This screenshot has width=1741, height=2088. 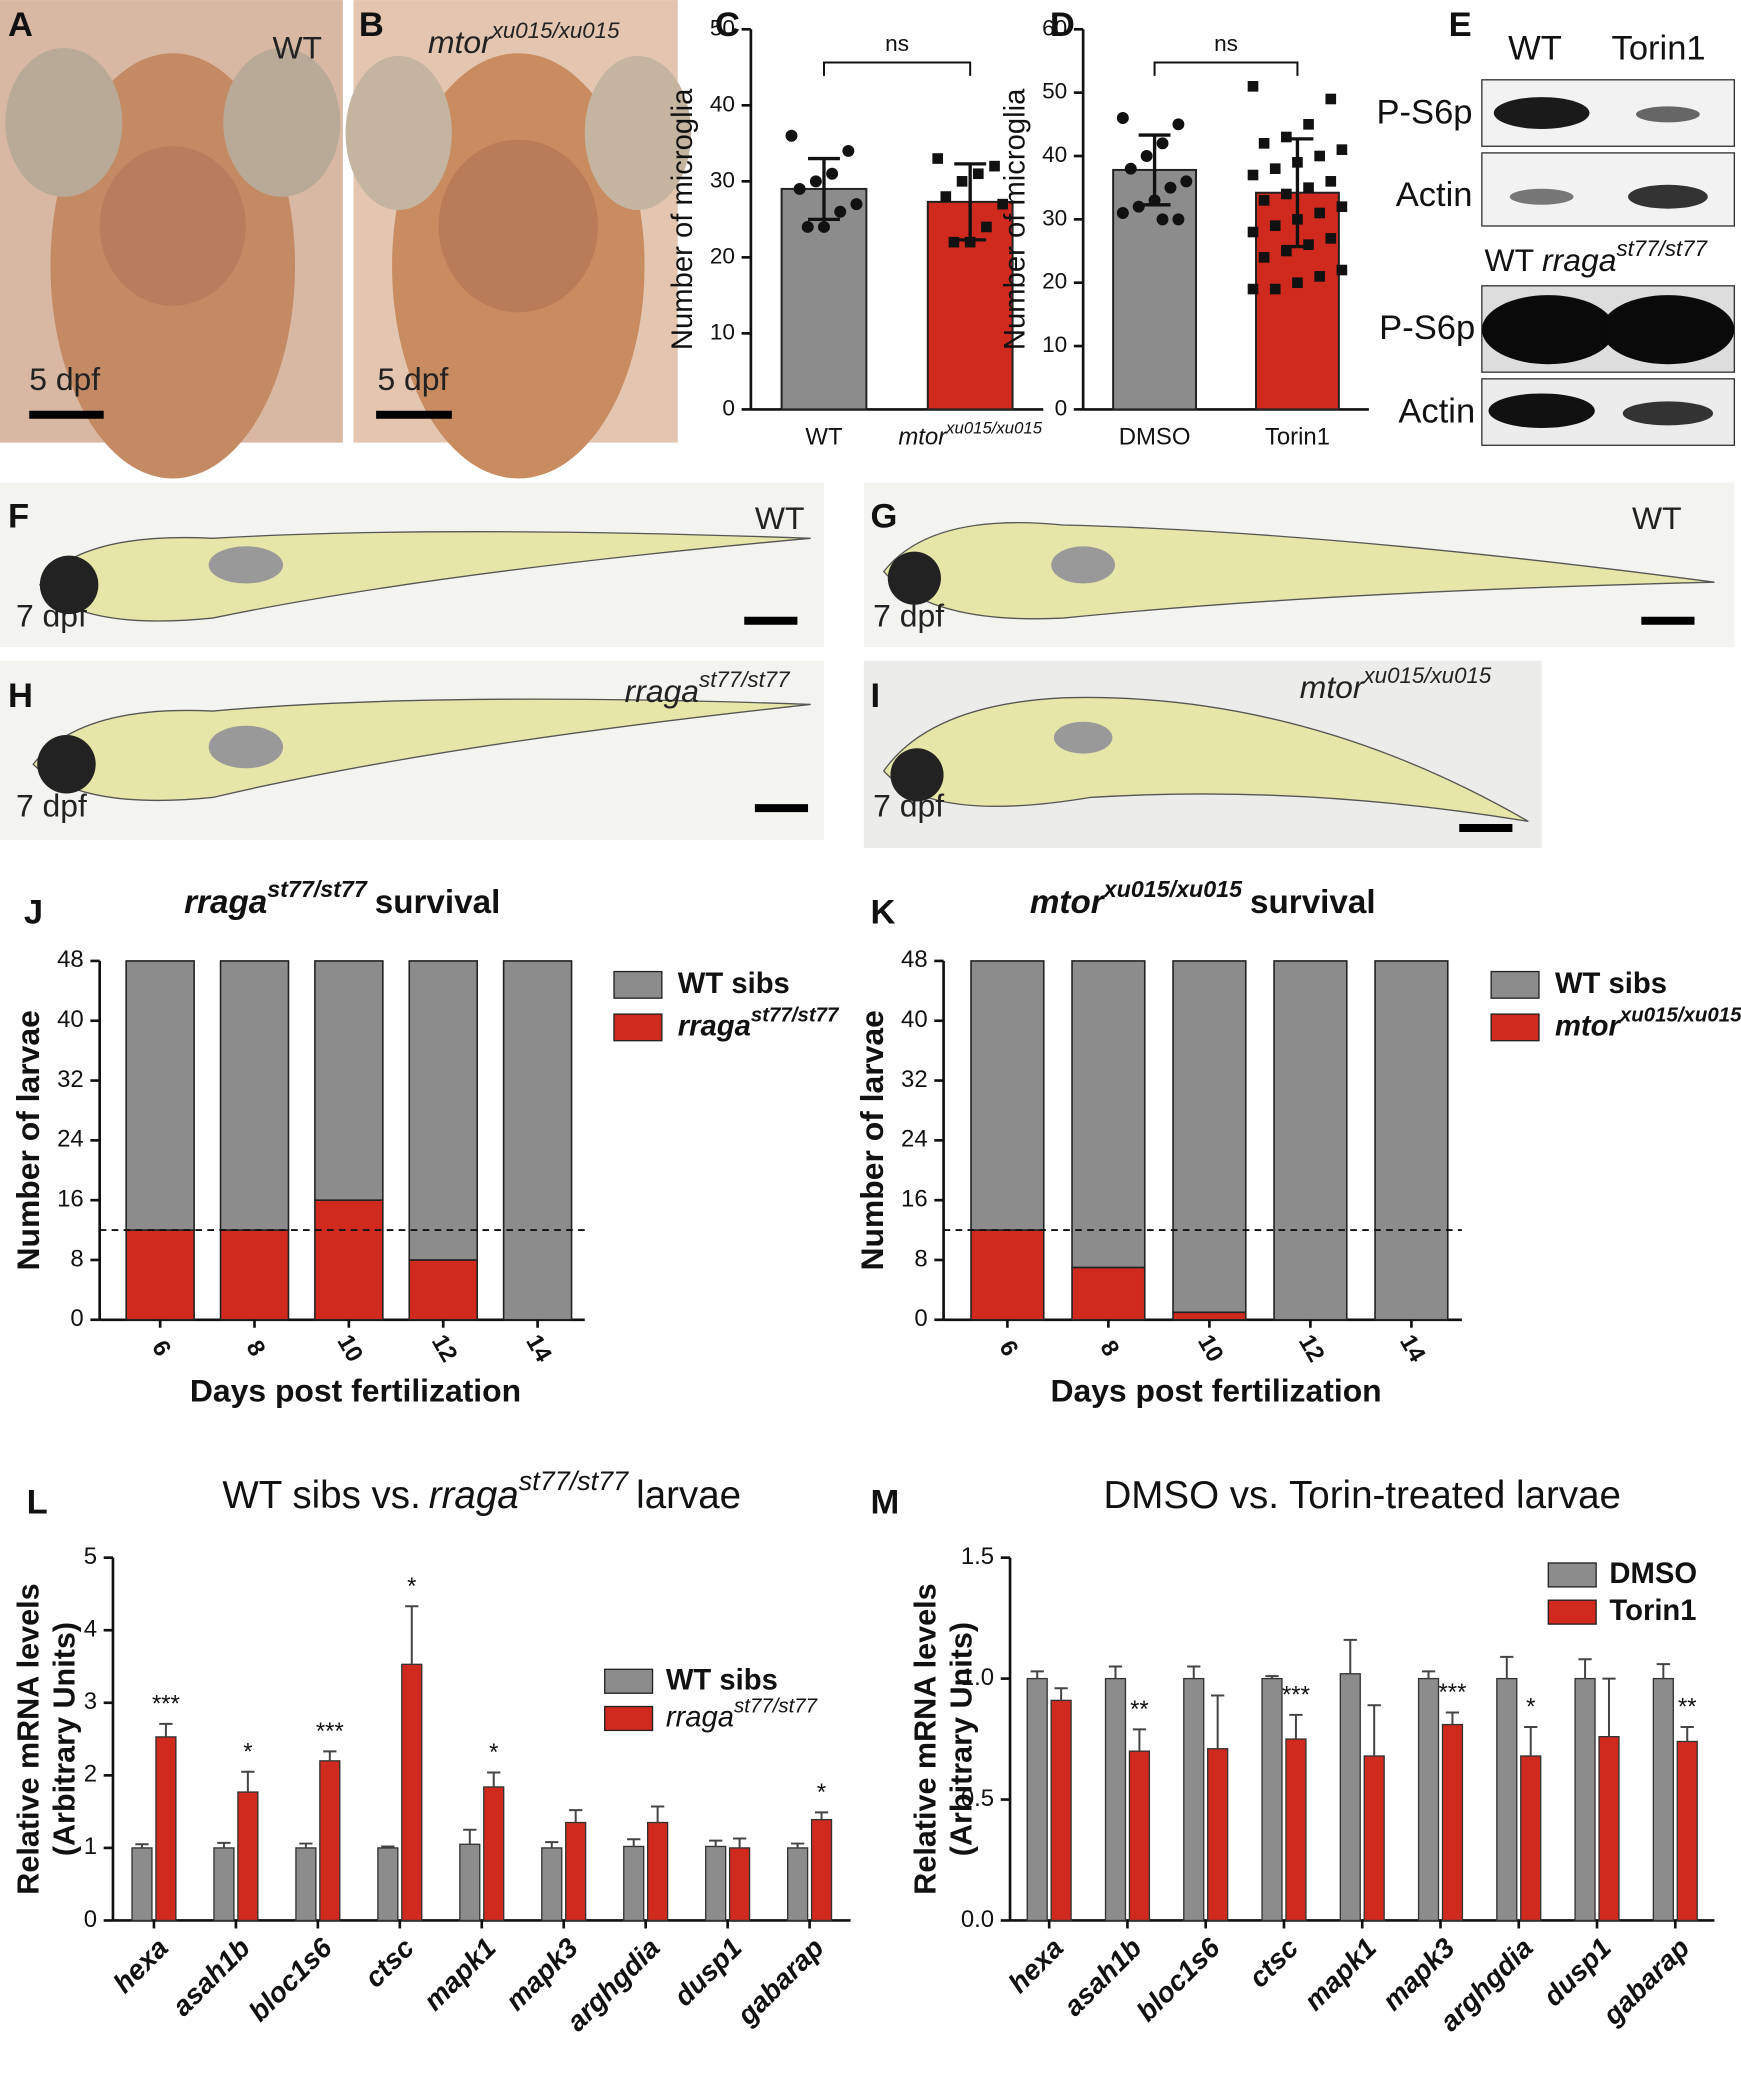 I want to click on legend-label: mtorxu015/xu015, so click(x=1648, y=1022).